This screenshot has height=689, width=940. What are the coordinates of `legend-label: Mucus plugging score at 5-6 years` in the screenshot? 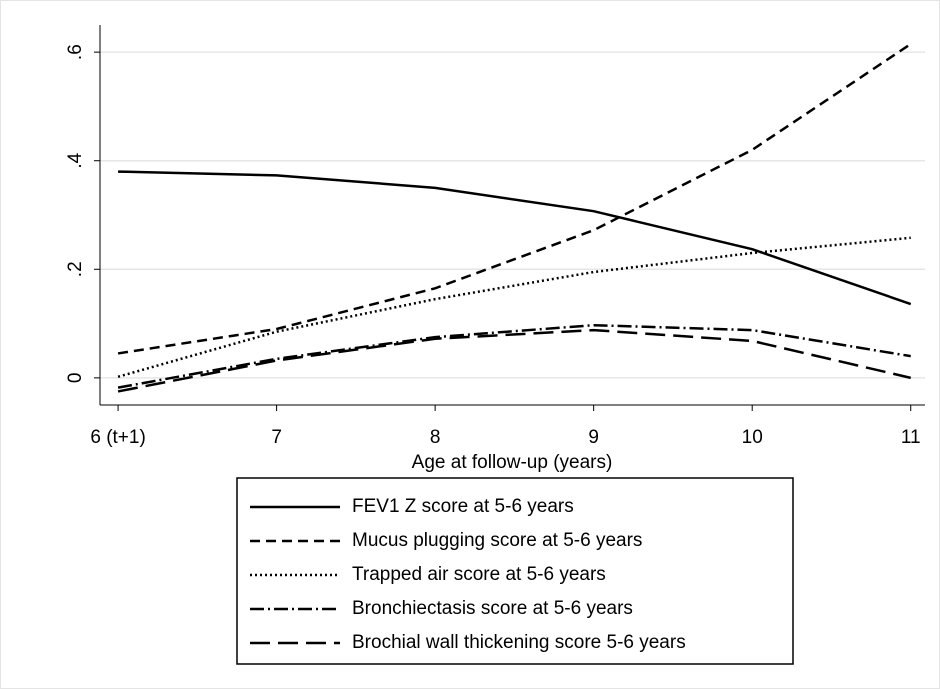 It's located at (497, 540).